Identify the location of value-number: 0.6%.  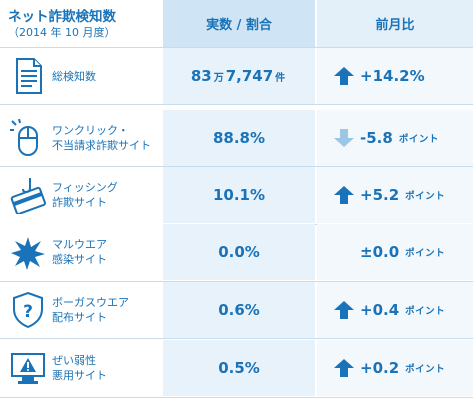
(239, 310).